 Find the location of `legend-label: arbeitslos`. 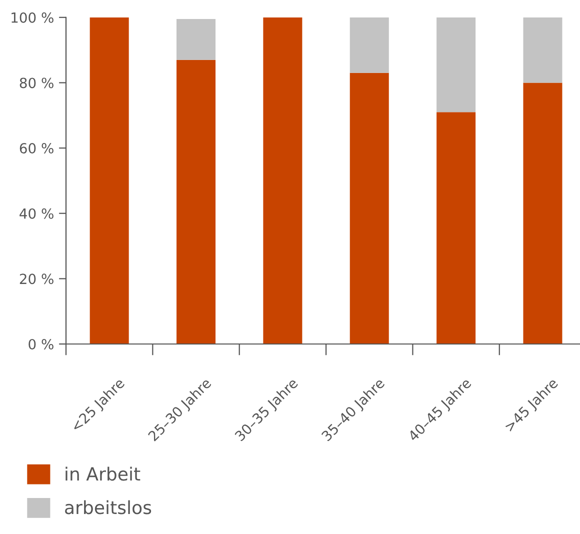

legend-label: arbeitslos is located at coordinates (108, 507).